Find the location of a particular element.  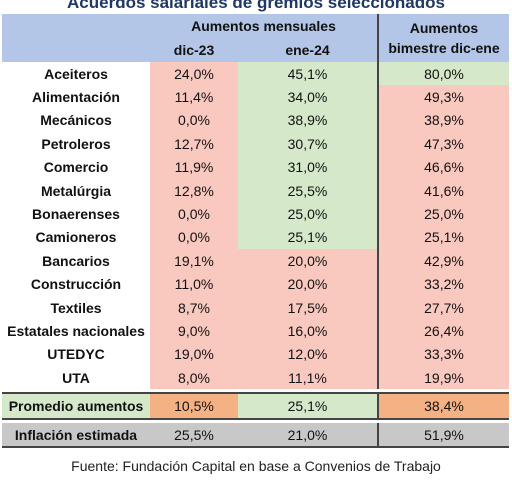

table-row: Alimentación 11,4% 34,0% 49,3% is located at coordinates (255, 97).